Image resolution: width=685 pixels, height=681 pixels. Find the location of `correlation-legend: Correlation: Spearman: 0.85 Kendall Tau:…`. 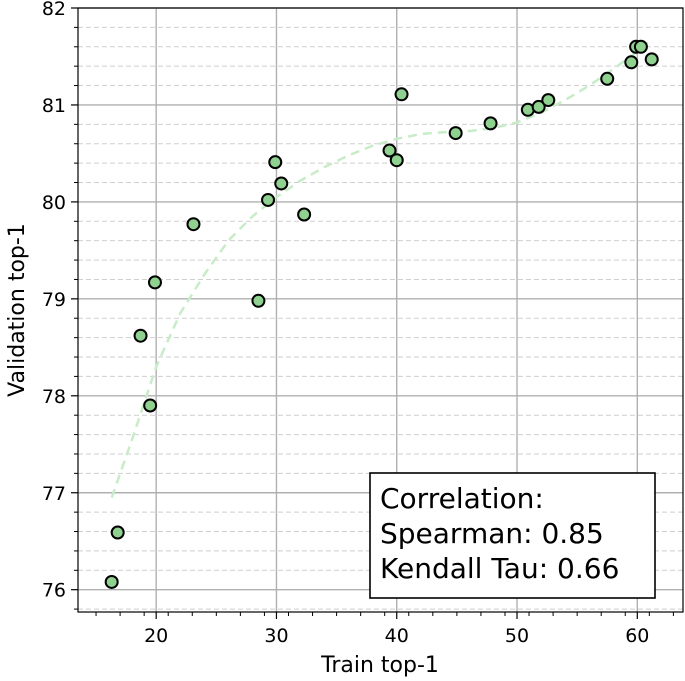

correlation-legend: Correlation: Spearman: 0.85 Kendall Tau:… is located at coordinates (512, 535).